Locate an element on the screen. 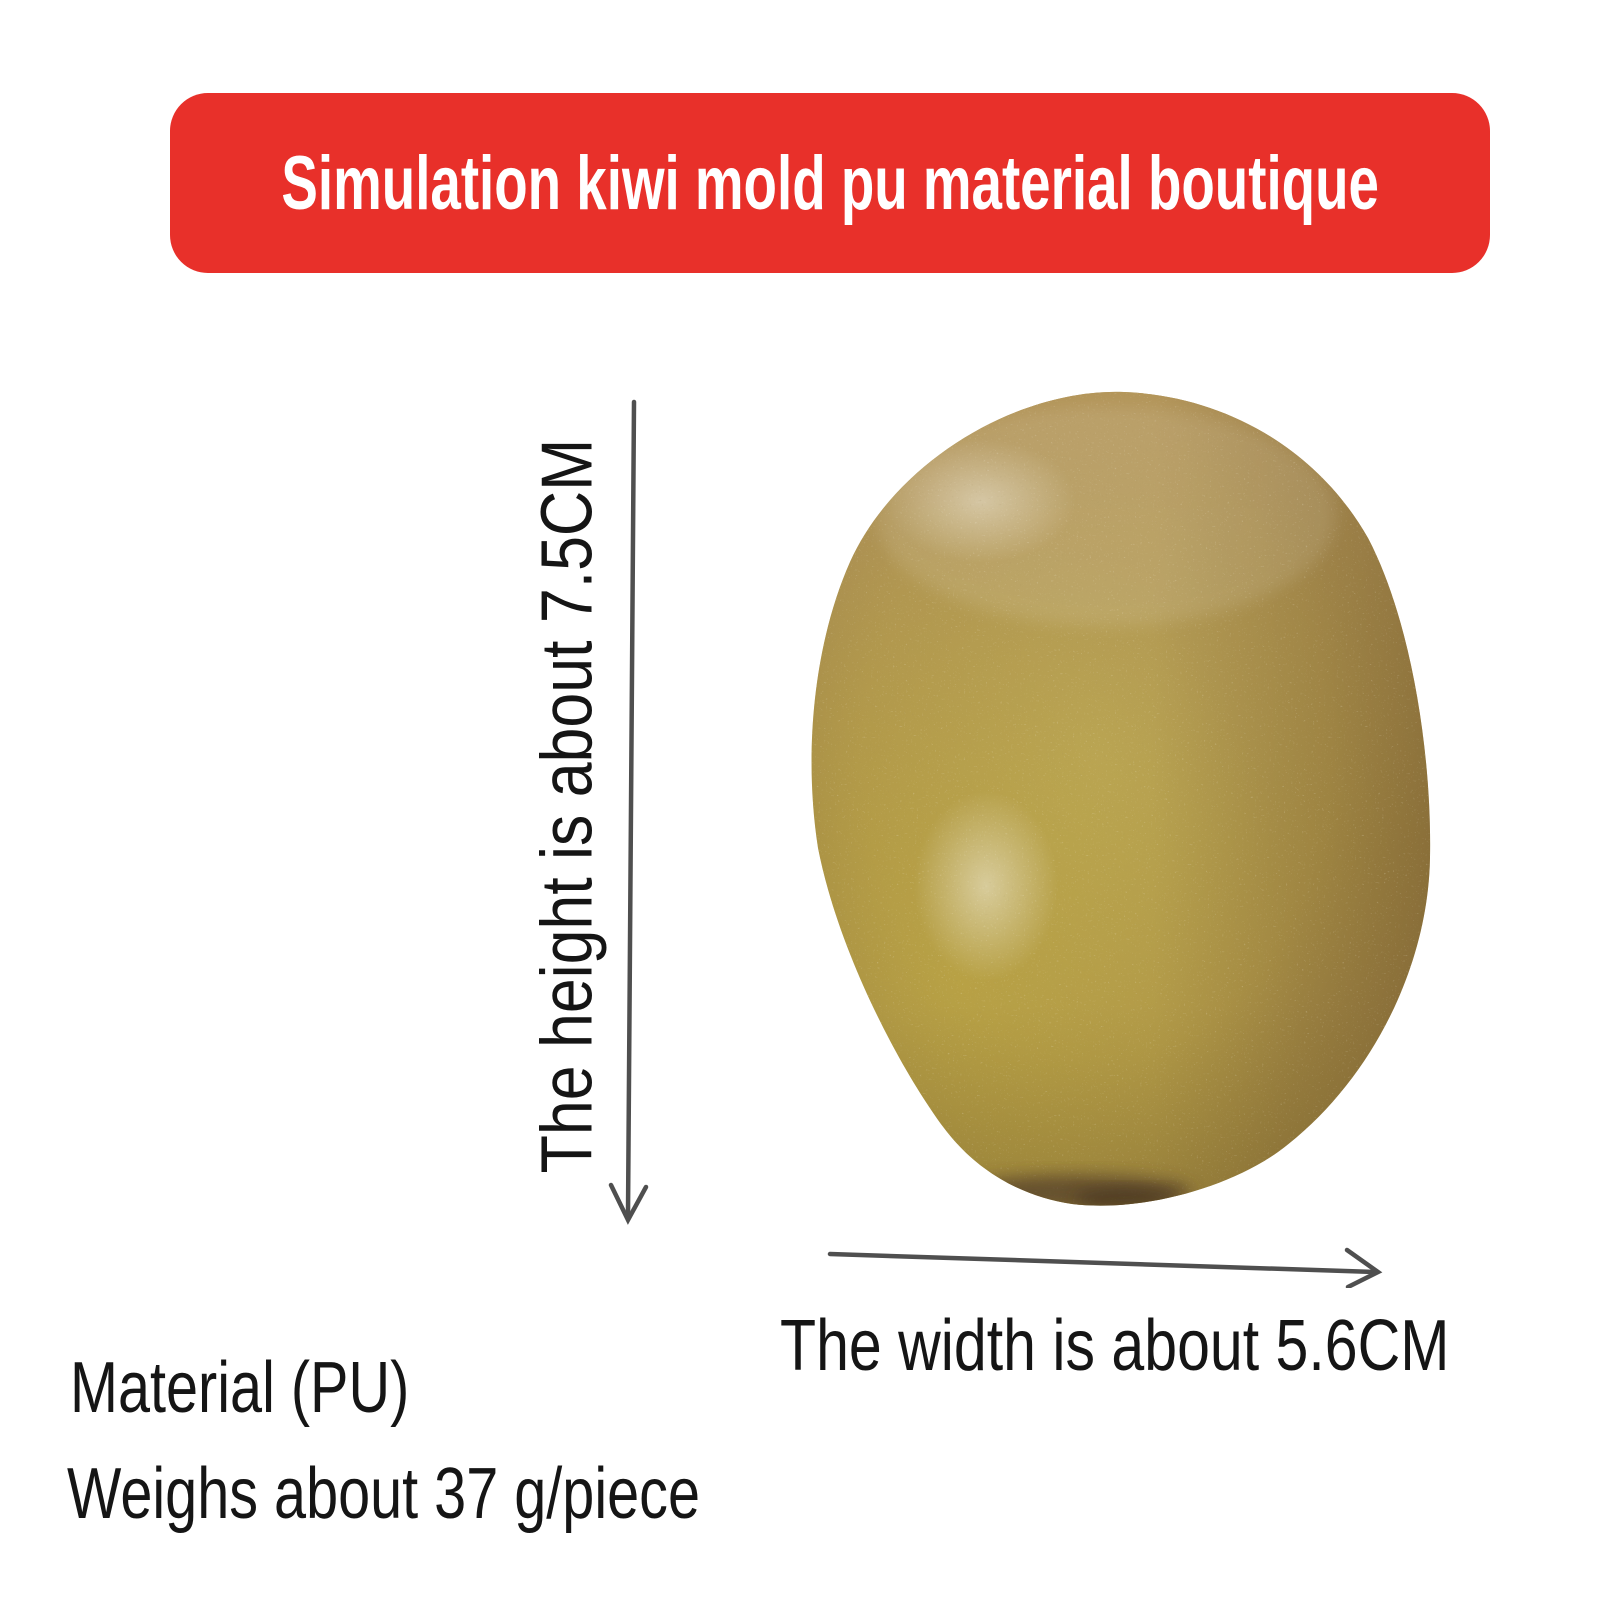 The height and width of the screenshot is (1600, 1600). height-dimension-label: The height is about 7.5CM is located at coordinates (567, 806).